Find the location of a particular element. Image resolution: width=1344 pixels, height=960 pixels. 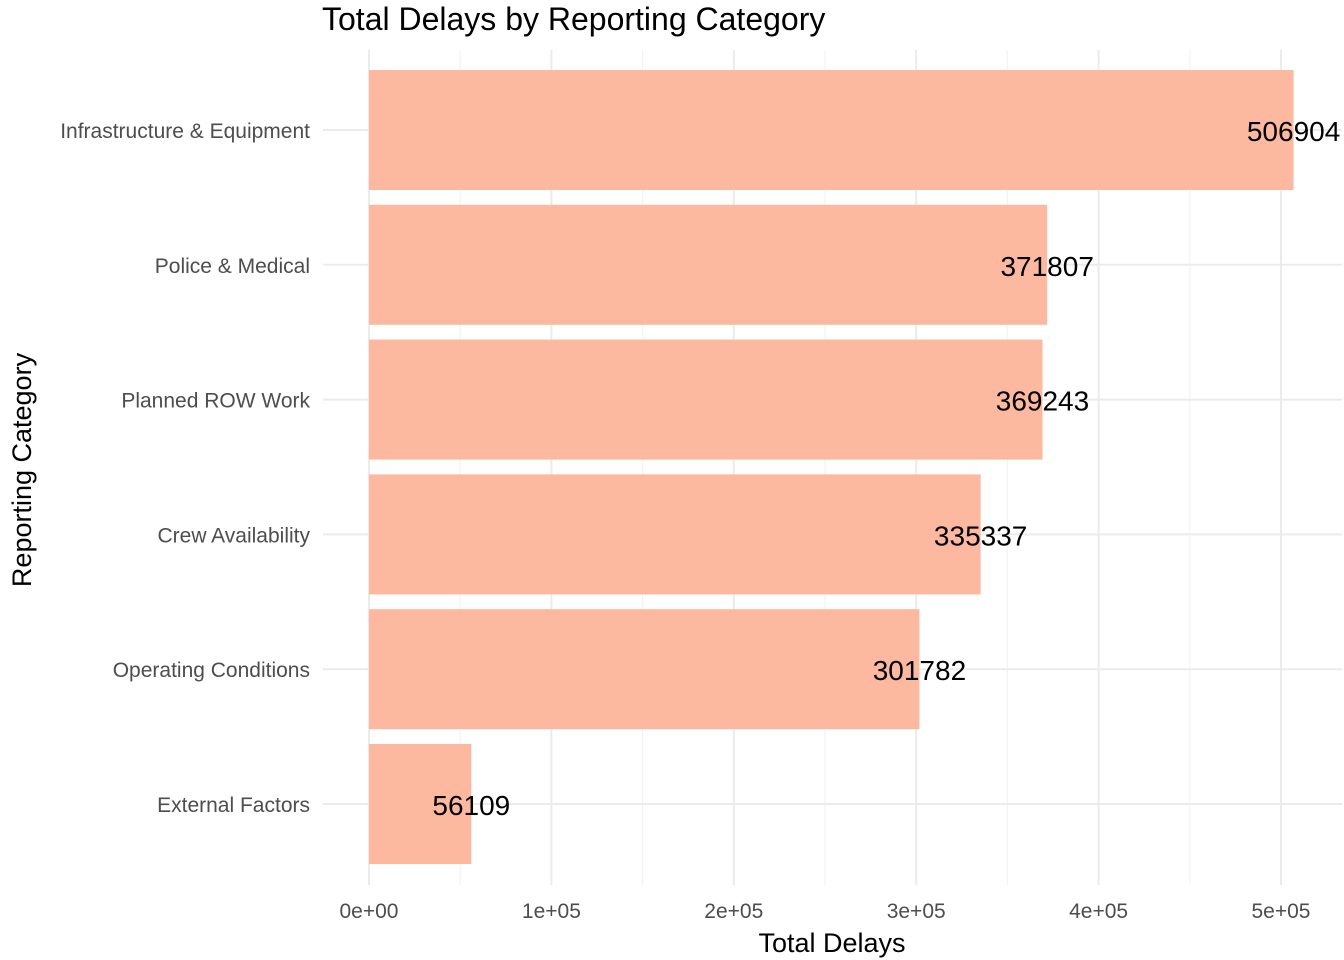

chart-title: Total Delays by Reporting Category is located at coordinates (573, 19).